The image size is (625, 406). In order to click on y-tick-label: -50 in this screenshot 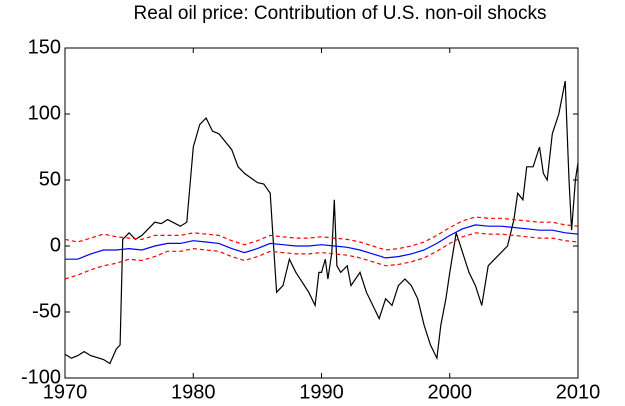, I will do `click(46, 311)`.